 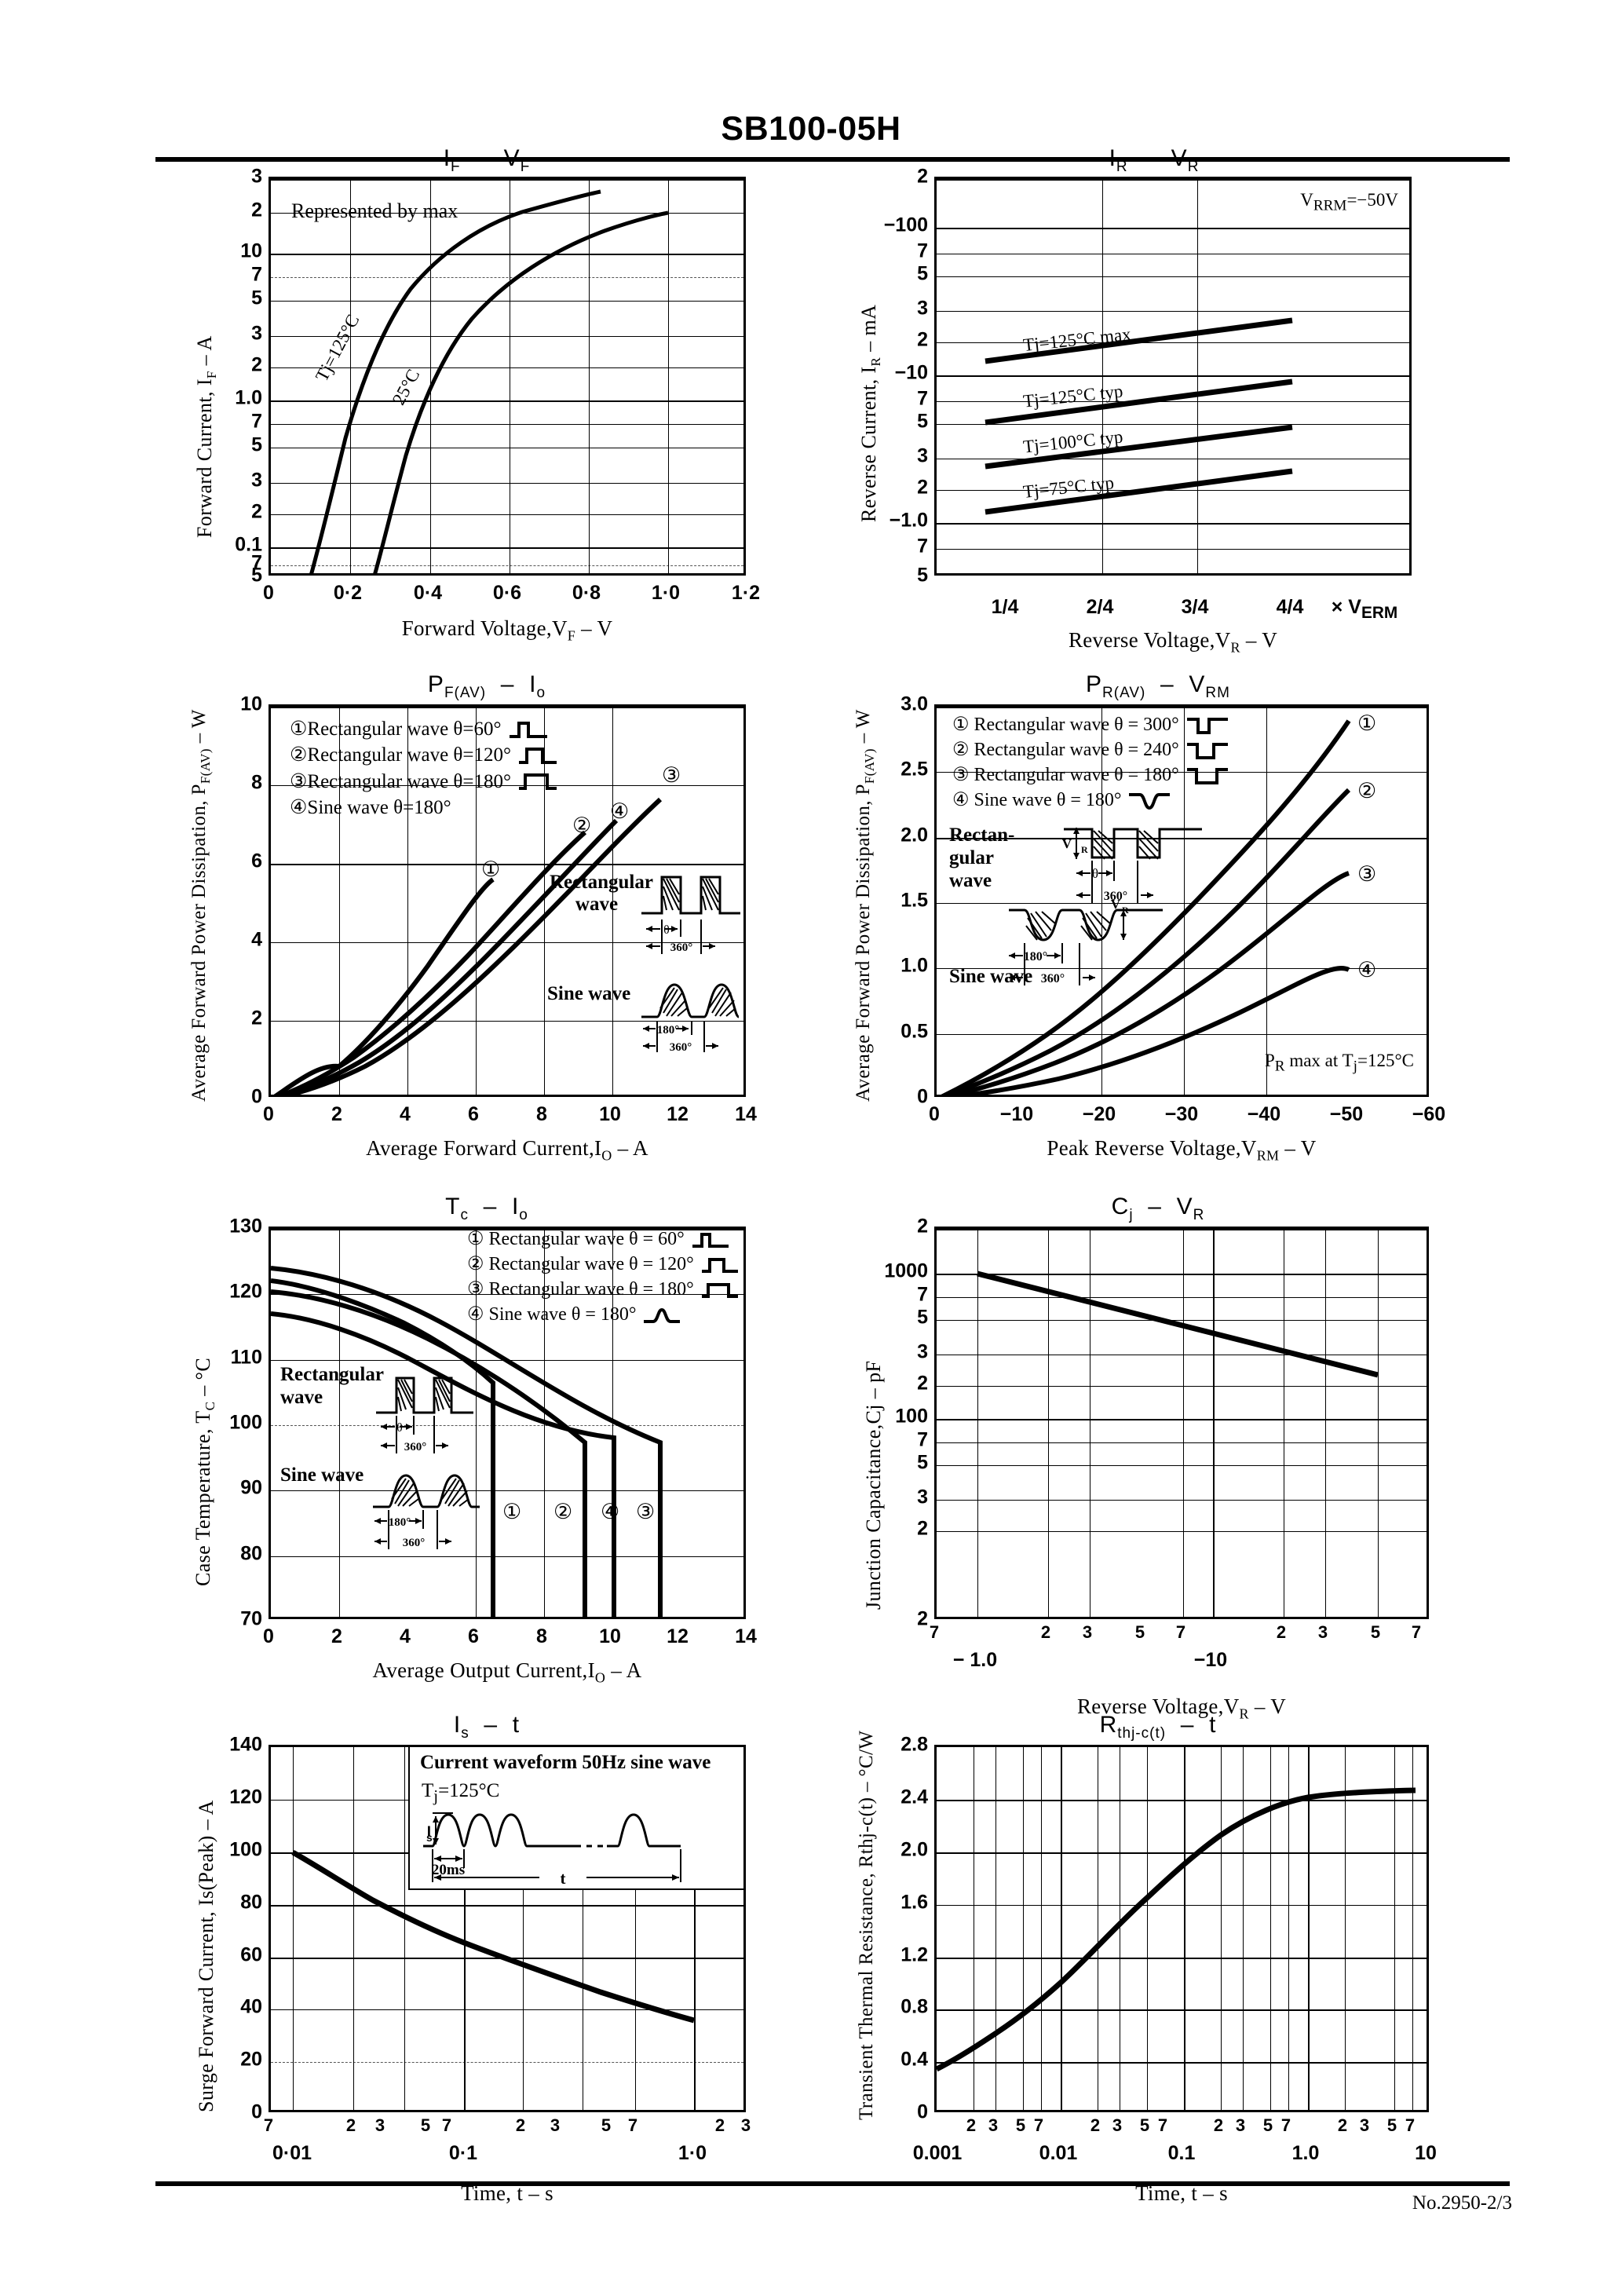 I want to click on ytick: 3.0, so click(x=914, y=704).